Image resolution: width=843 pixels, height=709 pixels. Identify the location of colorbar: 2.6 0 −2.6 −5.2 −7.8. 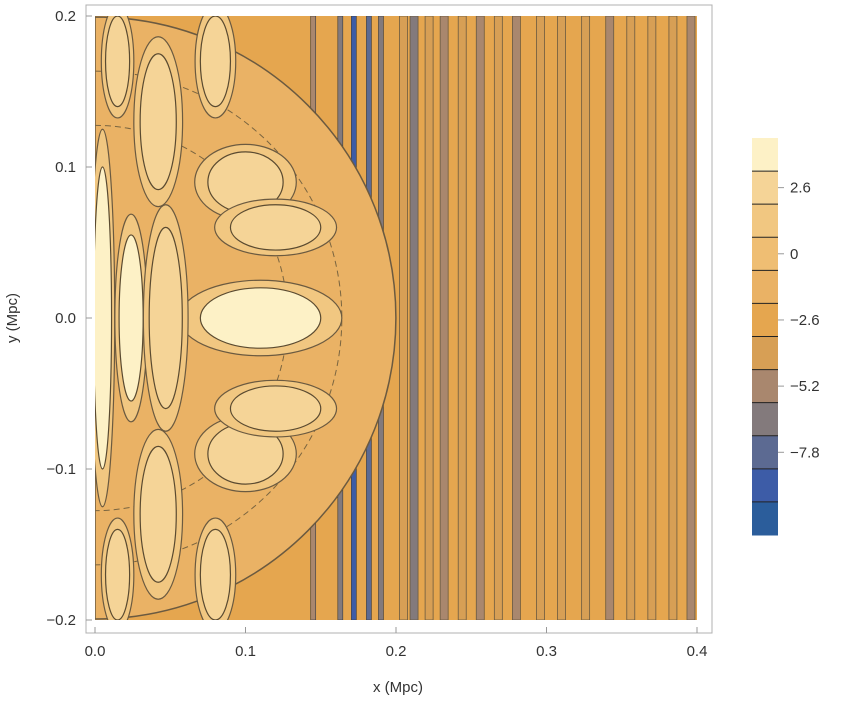
(786, 337).